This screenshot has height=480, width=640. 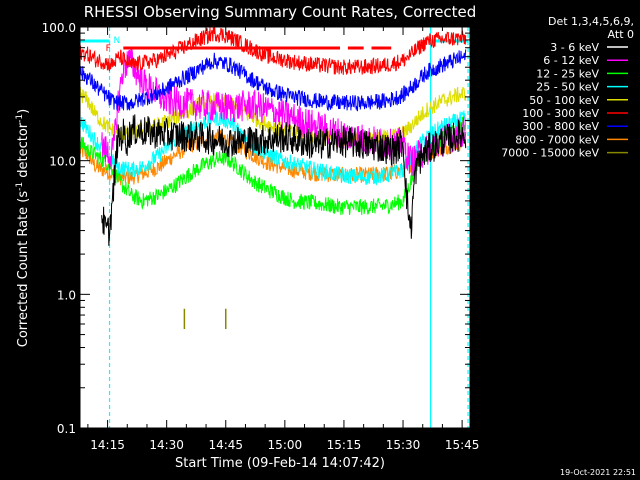 What do you see at coordinates (557, 139) in the screenshot?
I see `legend-entry-label: 800 - 7000 keV` at bounding box center [557, 139].